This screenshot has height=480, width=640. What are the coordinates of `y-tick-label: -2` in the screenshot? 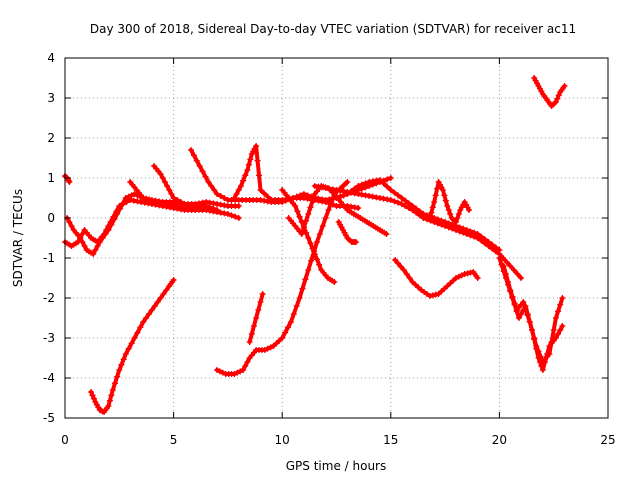 It's located at (49, 298).